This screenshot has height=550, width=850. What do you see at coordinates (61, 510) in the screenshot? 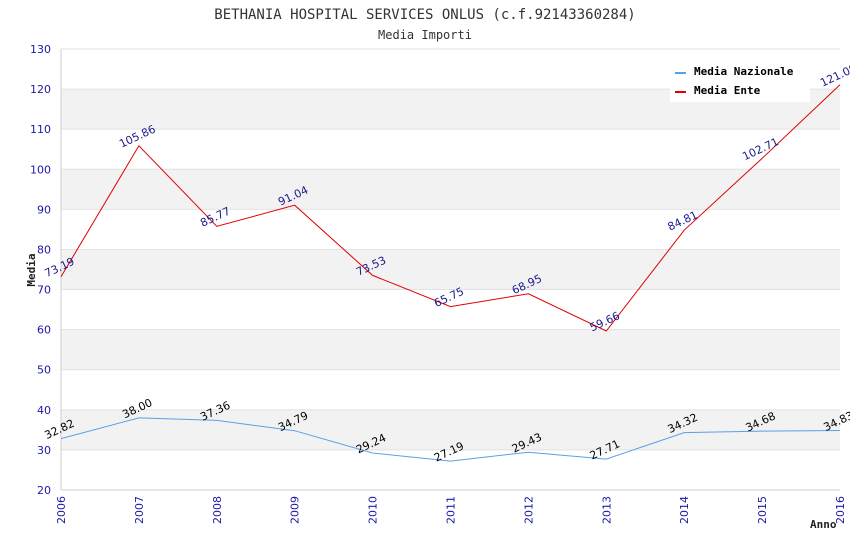
I see `x-tick-label: 2006` at bounding box center [61, 510].